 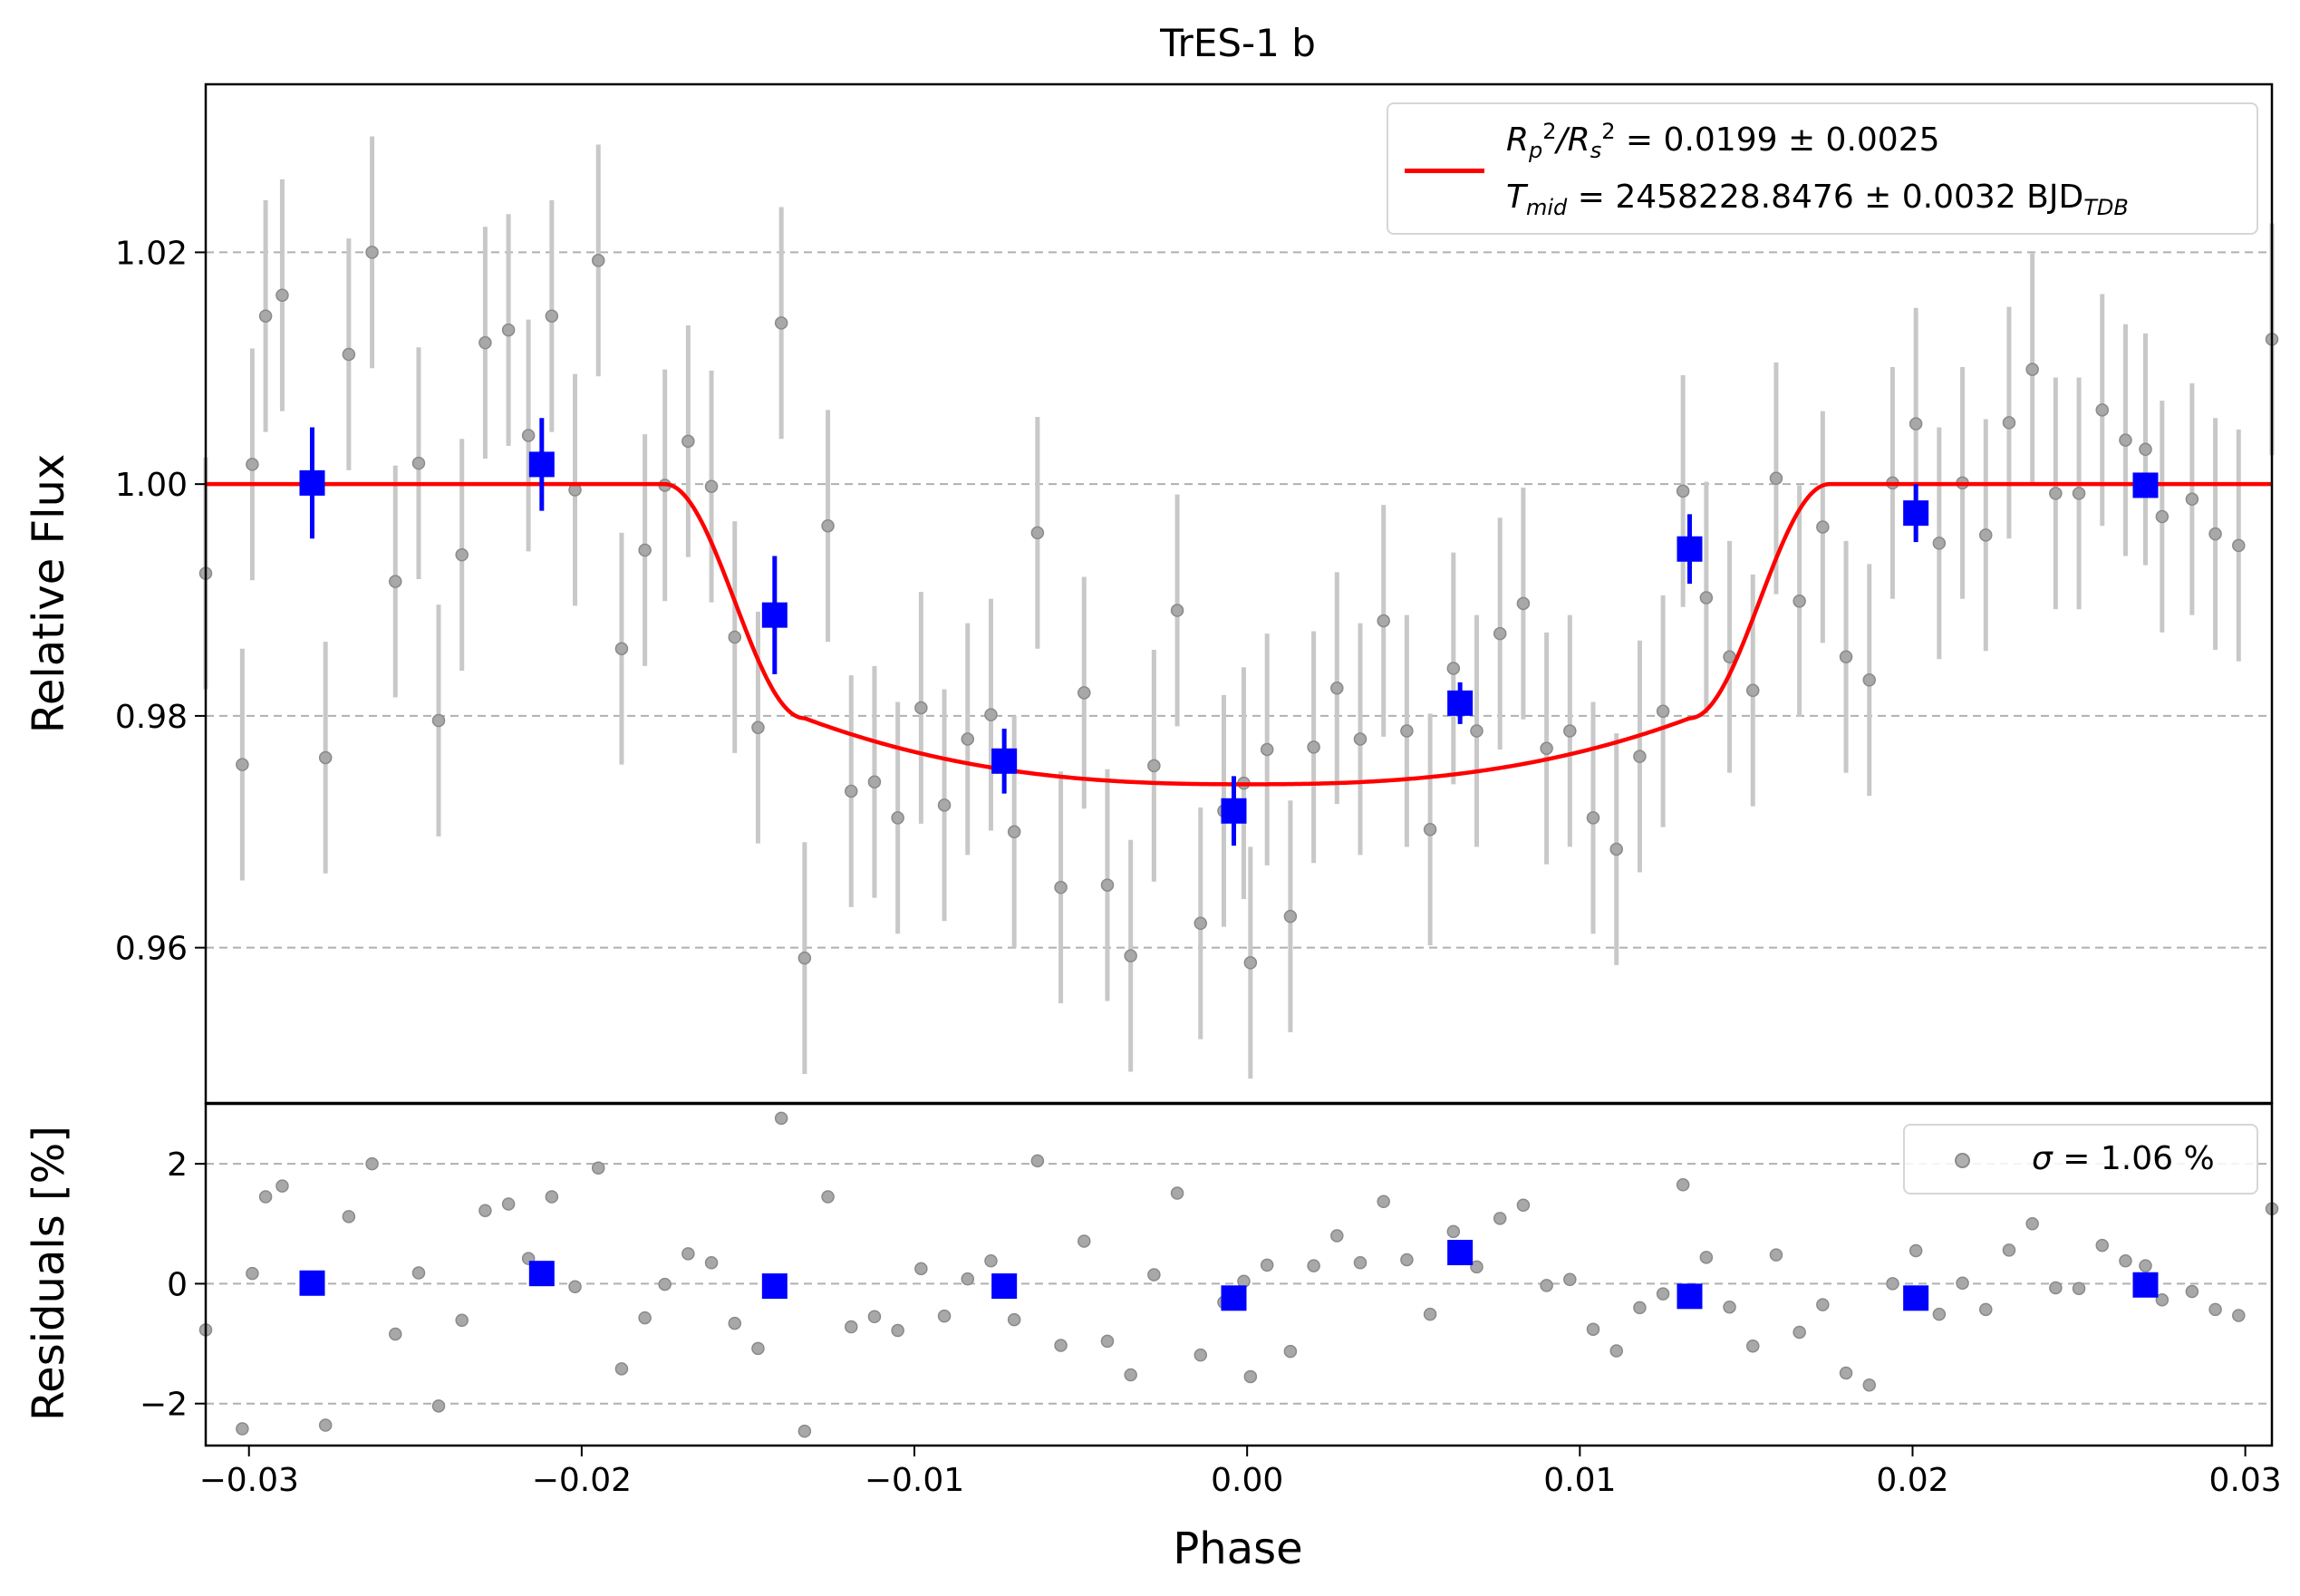 What do you see at coordinates (1963, 1160) in the screenshot?
I see `residual-legend-marker` at bounding box center [1963, 1160].